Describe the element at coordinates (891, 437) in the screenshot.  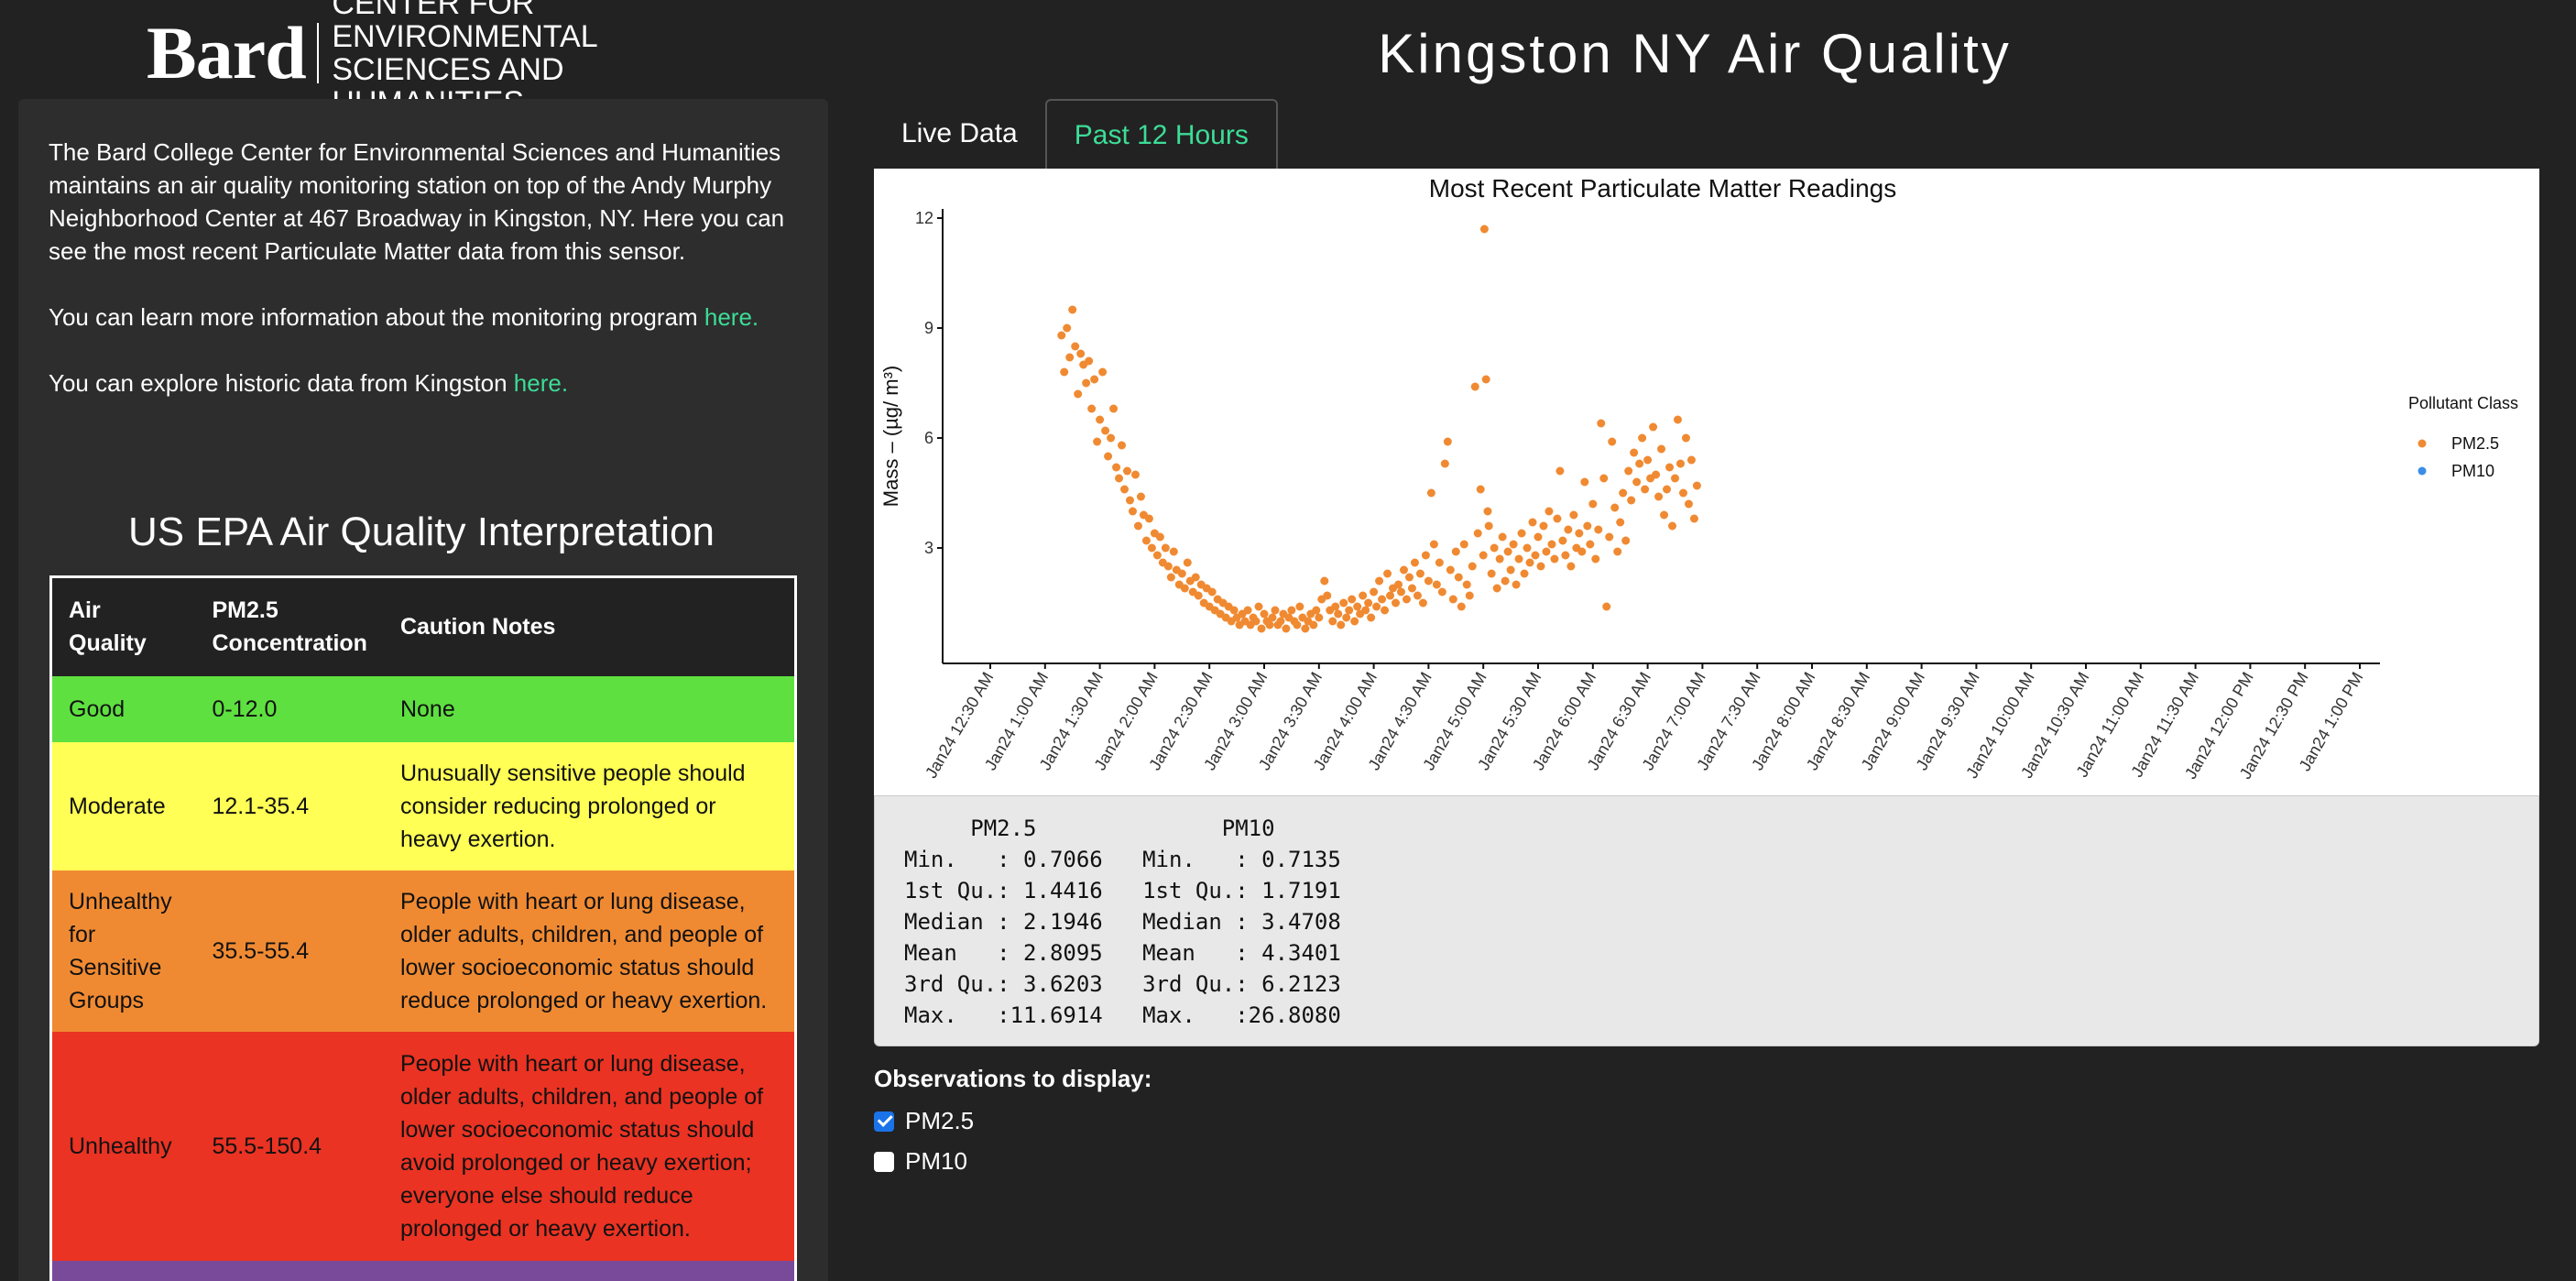
I see `y-axis-label: Mass – (µg/ m³)` at that location.